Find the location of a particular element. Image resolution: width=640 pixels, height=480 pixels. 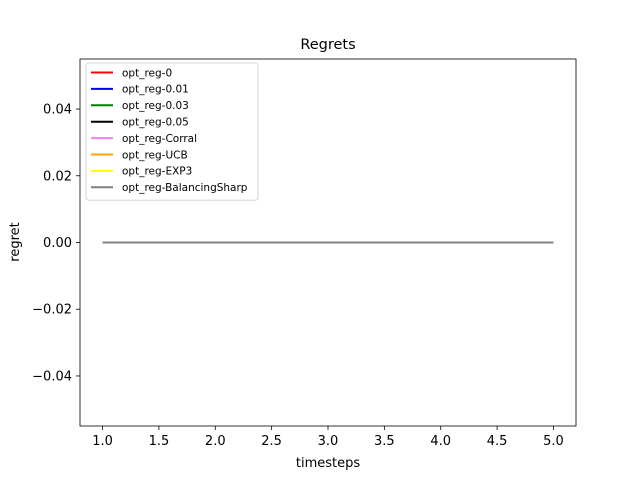

y-tick-label: 0.02 is located at coordinates (57, 176).